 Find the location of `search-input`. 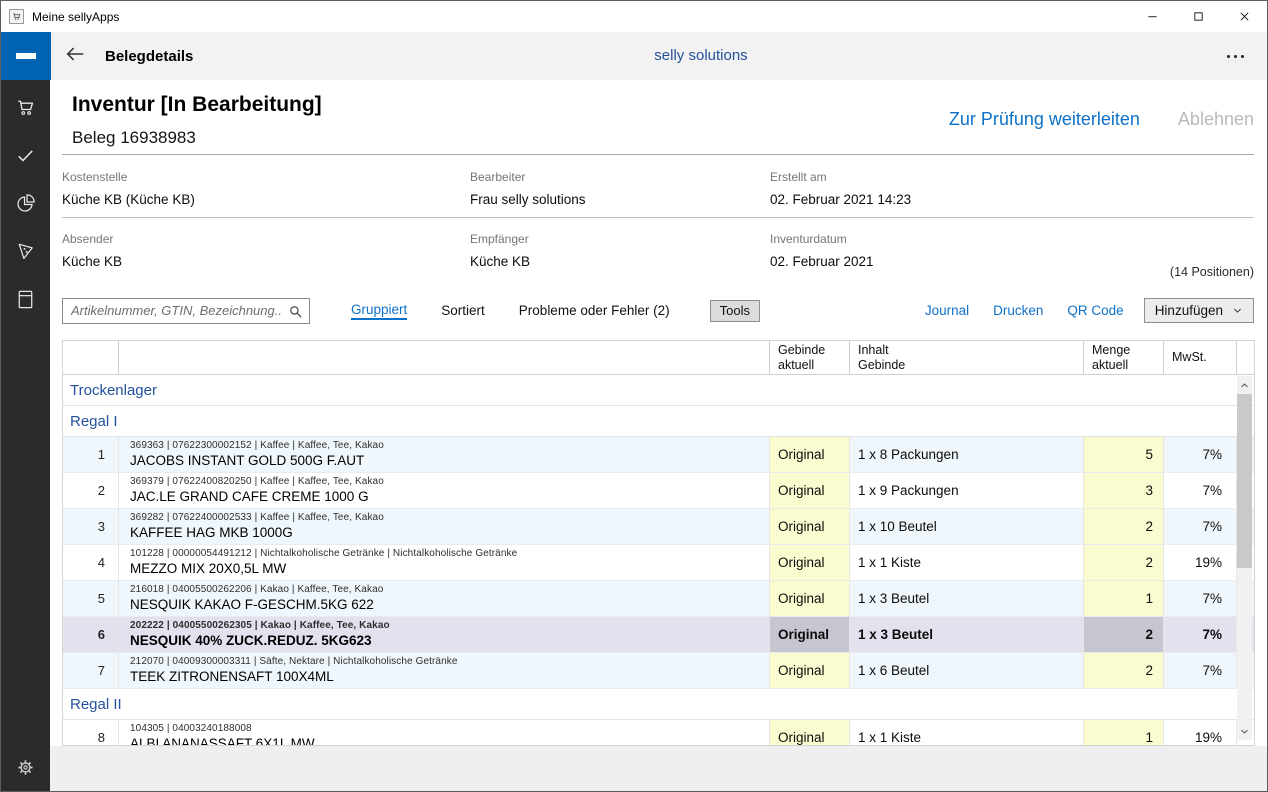

search-input is located at coordinates (186, 310).